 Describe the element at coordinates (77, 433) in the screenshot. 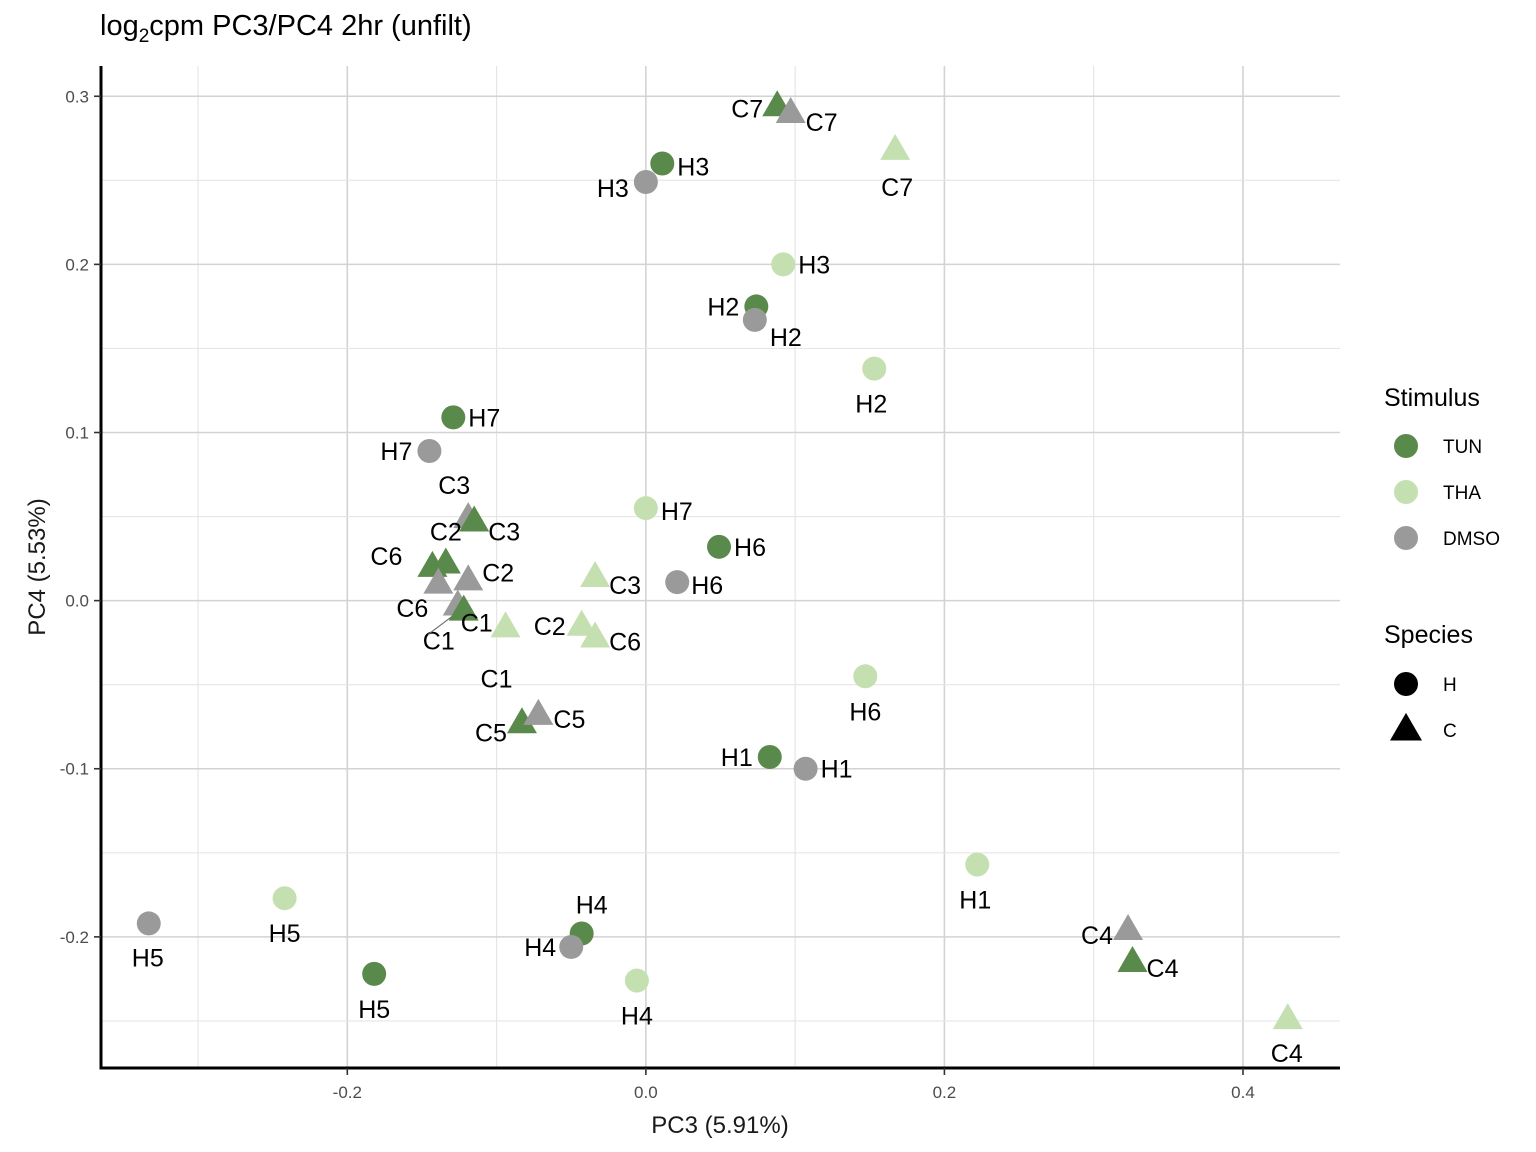

I see `y-tick-label: 0.1` at that location.